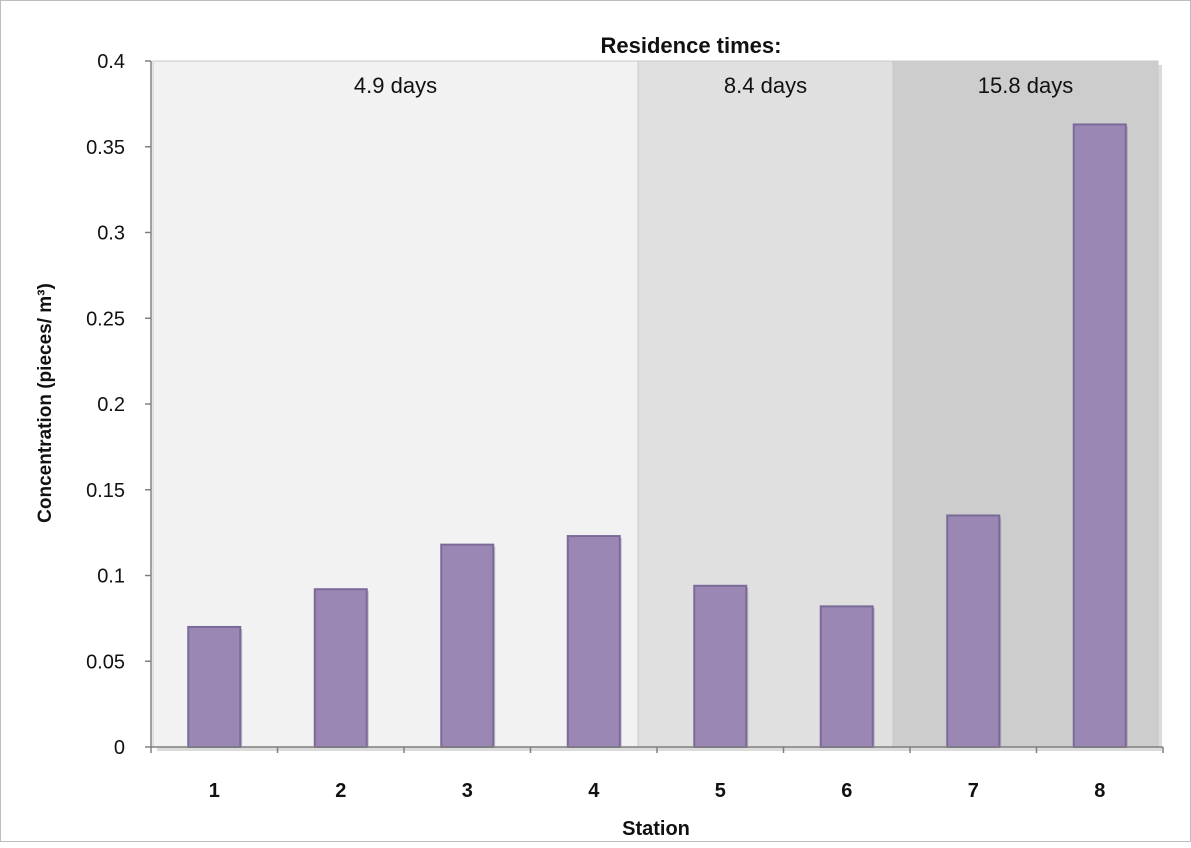  What do you see at coordinates (214, 791) in the screenshot?
I see `x-tick-label: 1` at bounding box center [214, 791].